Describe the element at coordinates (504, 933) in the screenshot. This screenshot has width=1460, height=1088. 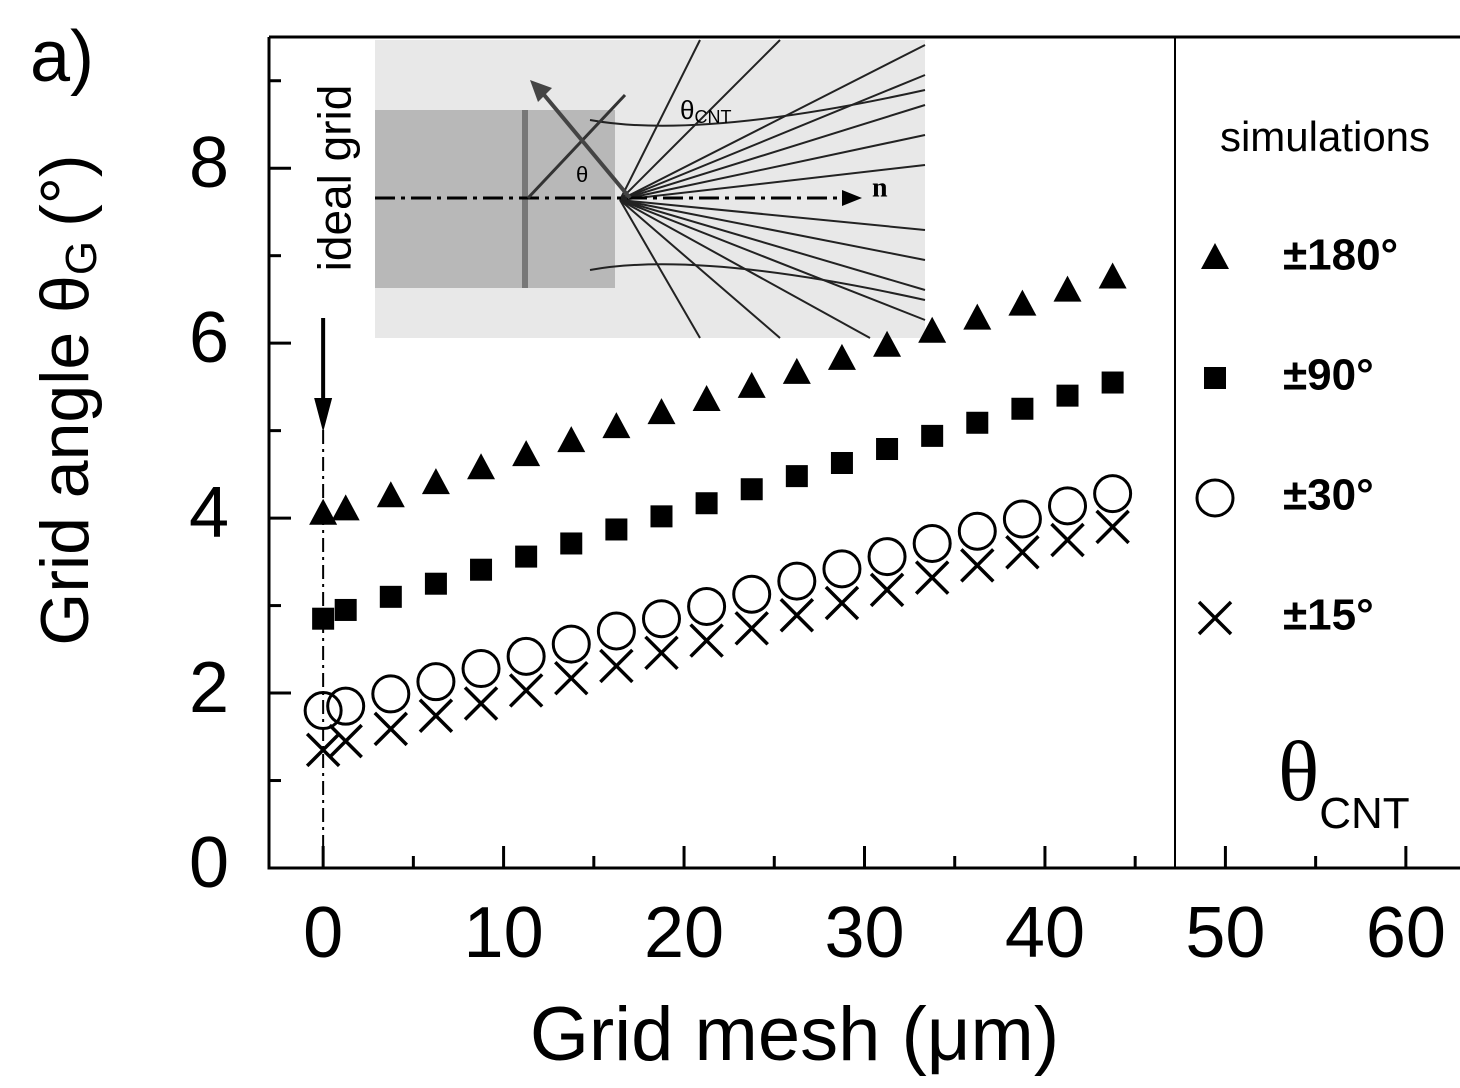
I see `x-tick-label: 10` at that location.